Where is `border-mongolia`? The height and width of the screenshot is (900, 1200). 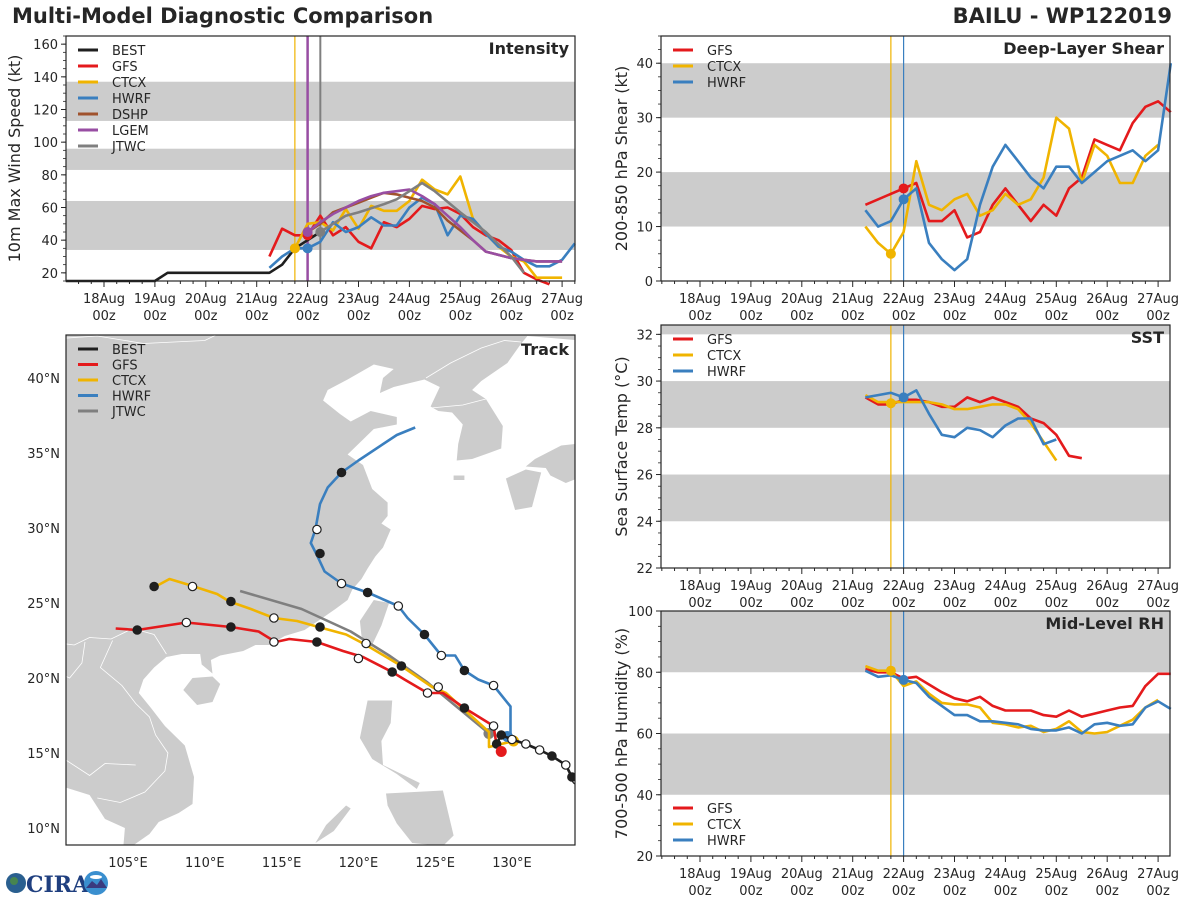
border-mongolia is located at coordinates (141, 339).